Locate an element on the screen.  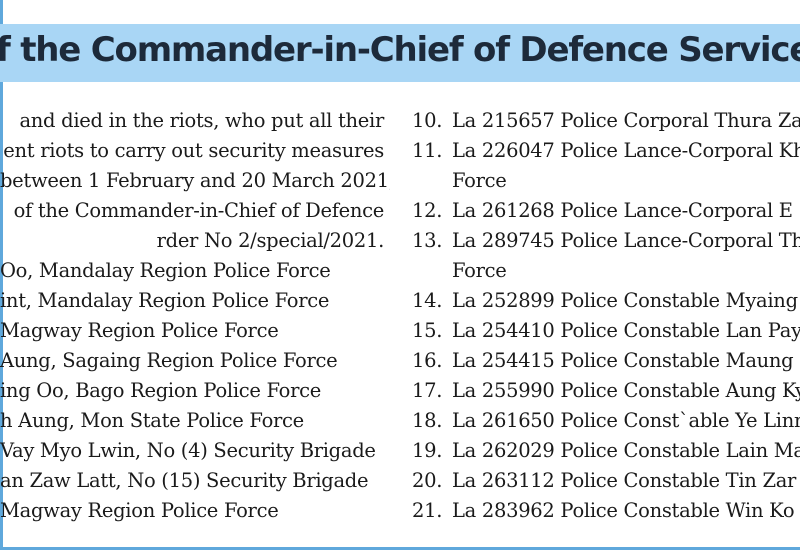
item-number: 21. is located at coordinates (427, 510).